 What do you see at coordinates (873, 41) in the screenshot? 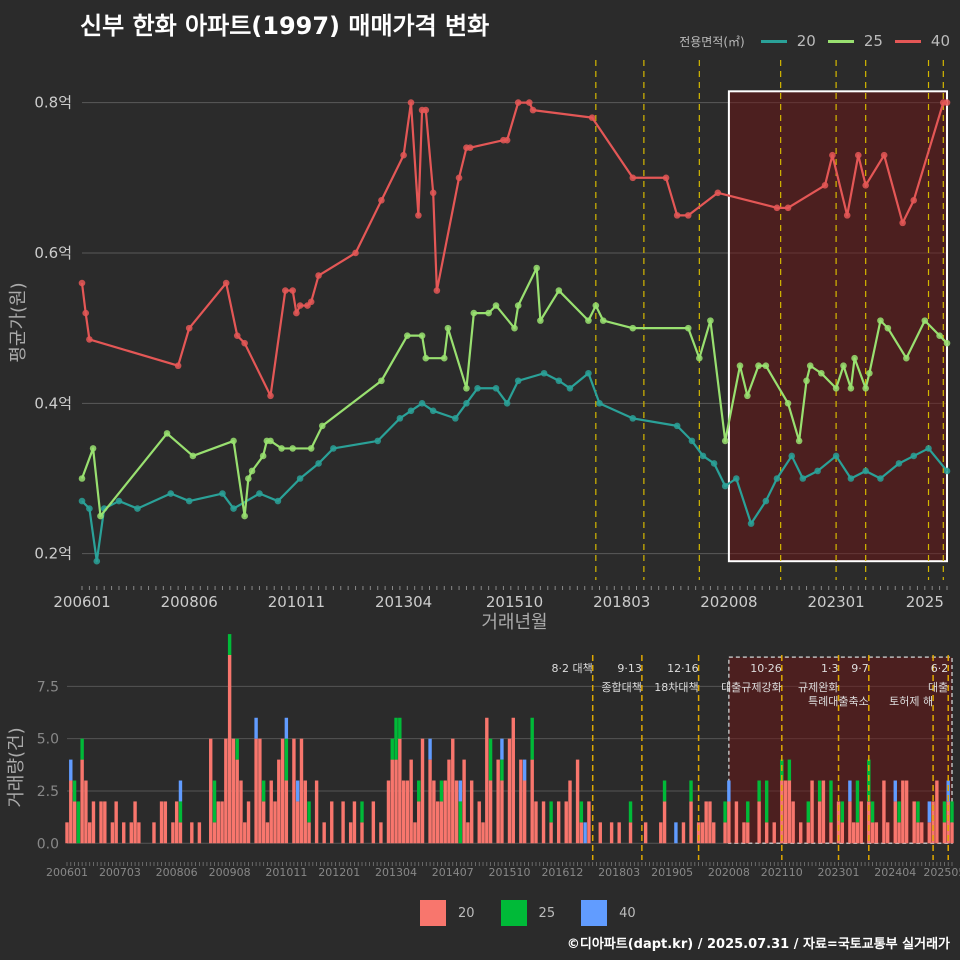
I see `legend-label-25: 25` at bounding box center [873, 41].